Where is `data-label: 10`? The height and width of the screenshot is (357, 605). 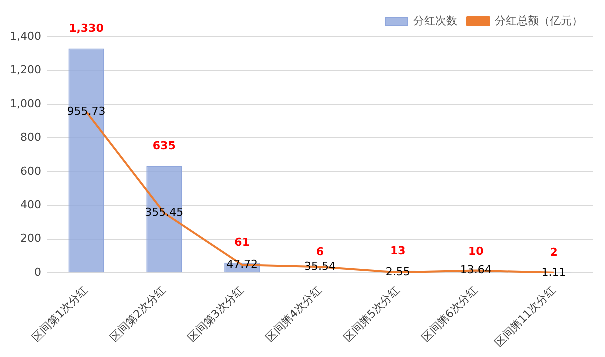
data-label: 10 is located at coordinates (476, 251).